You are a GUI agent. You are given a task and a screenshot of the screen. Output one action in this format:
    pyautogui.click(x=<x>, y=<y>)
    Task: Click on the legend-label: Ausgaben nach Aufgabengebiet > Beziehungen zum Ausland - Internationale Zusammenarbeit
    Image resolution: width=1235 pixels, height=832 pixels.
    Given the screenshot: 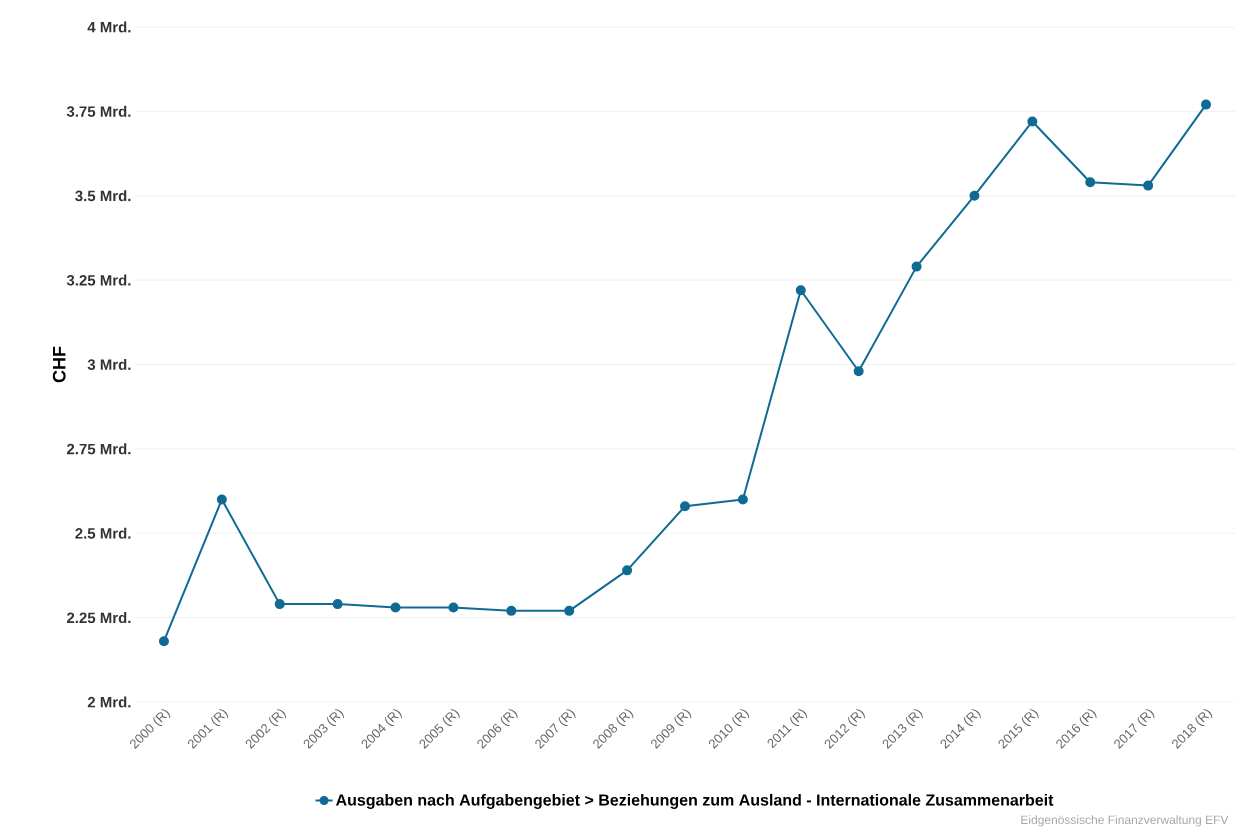 What is the action you would take?
    pyautogui.click(x=694, y=801)
    